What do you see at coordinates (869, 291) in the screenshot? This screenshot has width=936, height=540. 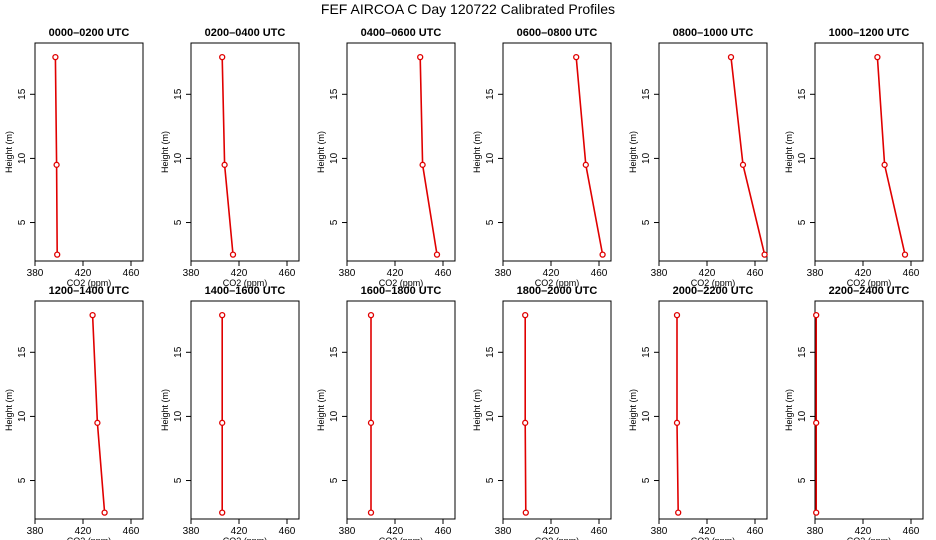 I see `panel-title: 2200–2400 UTC` at bounding box center [869, 291].